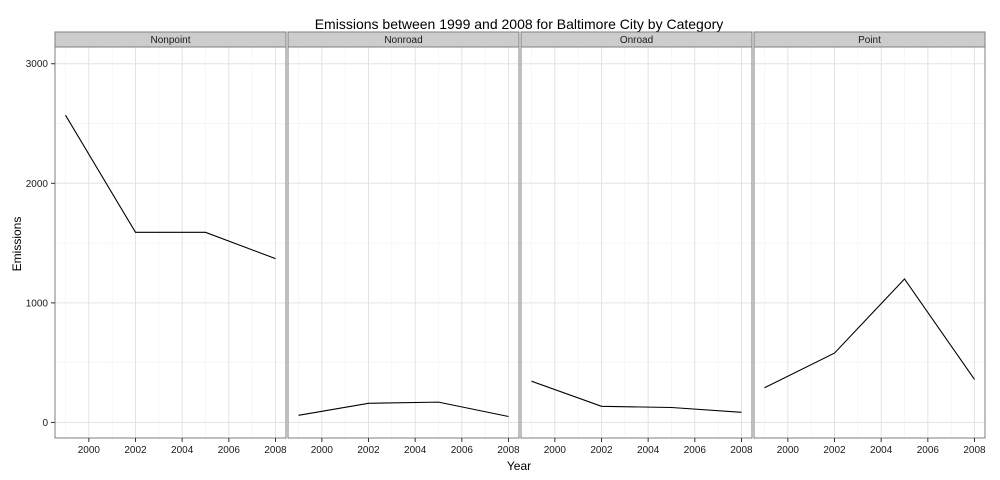  What do you see at coordinates (37, 184) in the screenshot?
I see `y-tick-label: 2000` at bounding box center [37, 184].